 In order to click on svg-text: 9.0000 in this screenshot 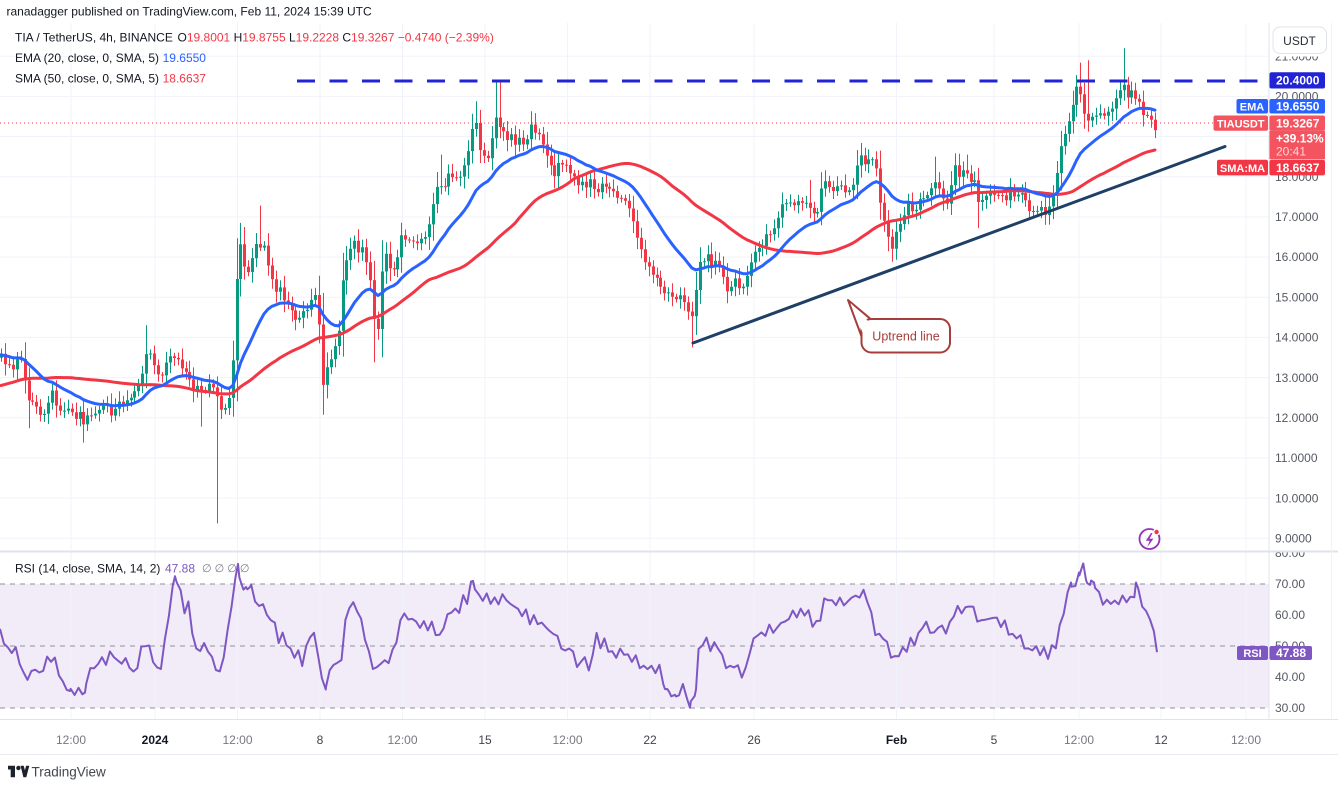, I will do `click(1293, 538)`.